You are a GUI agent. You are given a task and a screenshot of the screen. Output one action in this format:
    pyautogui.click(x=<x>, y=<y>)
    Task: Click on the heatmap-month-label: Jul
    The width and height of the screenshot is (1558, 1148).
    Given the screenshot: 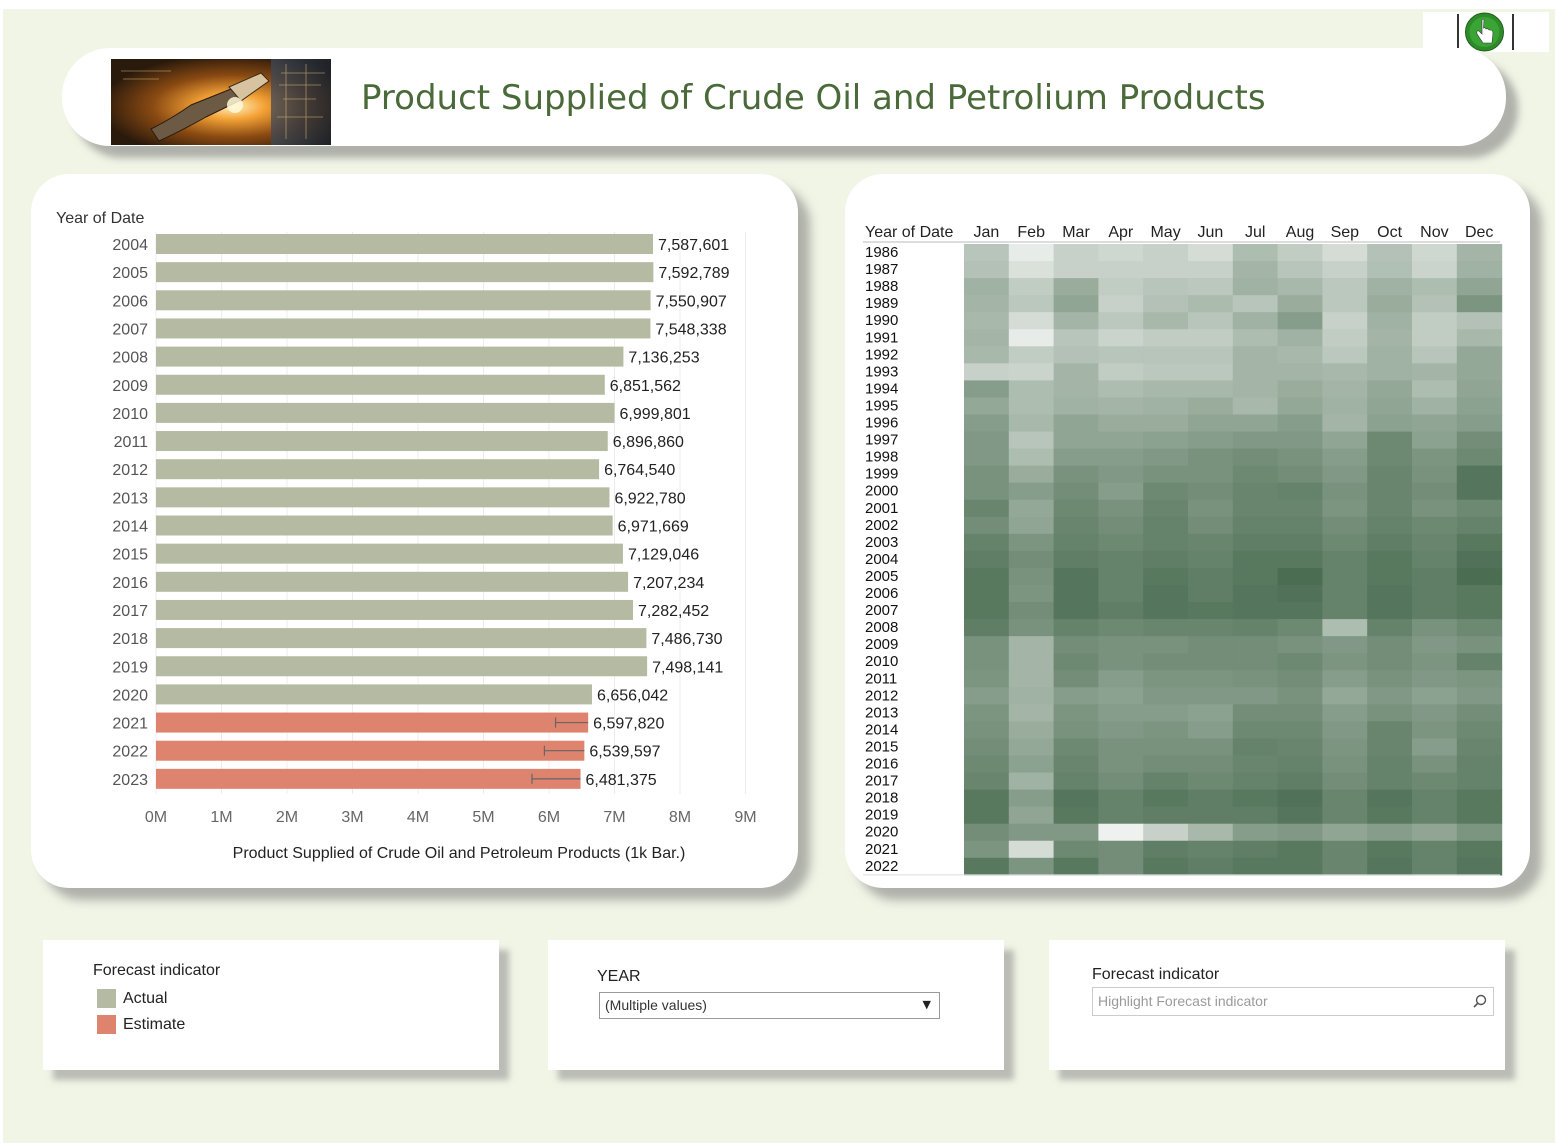 What is the action you would take?
    pyautogui.click(x=1255, y=232)
    